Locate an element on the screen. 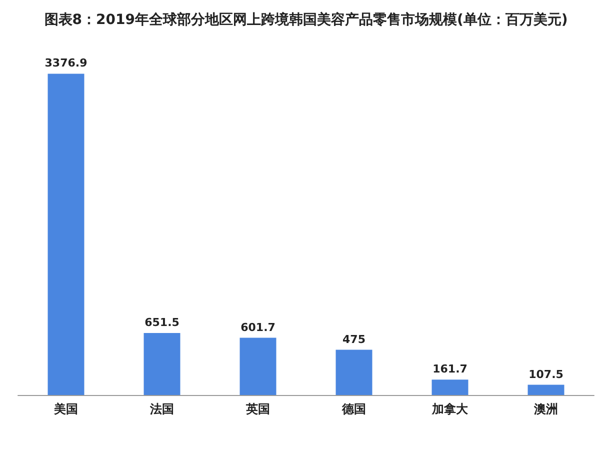 The image size is (612, 457). x-tick-label: 法国 is located at coordinates (161, 409).